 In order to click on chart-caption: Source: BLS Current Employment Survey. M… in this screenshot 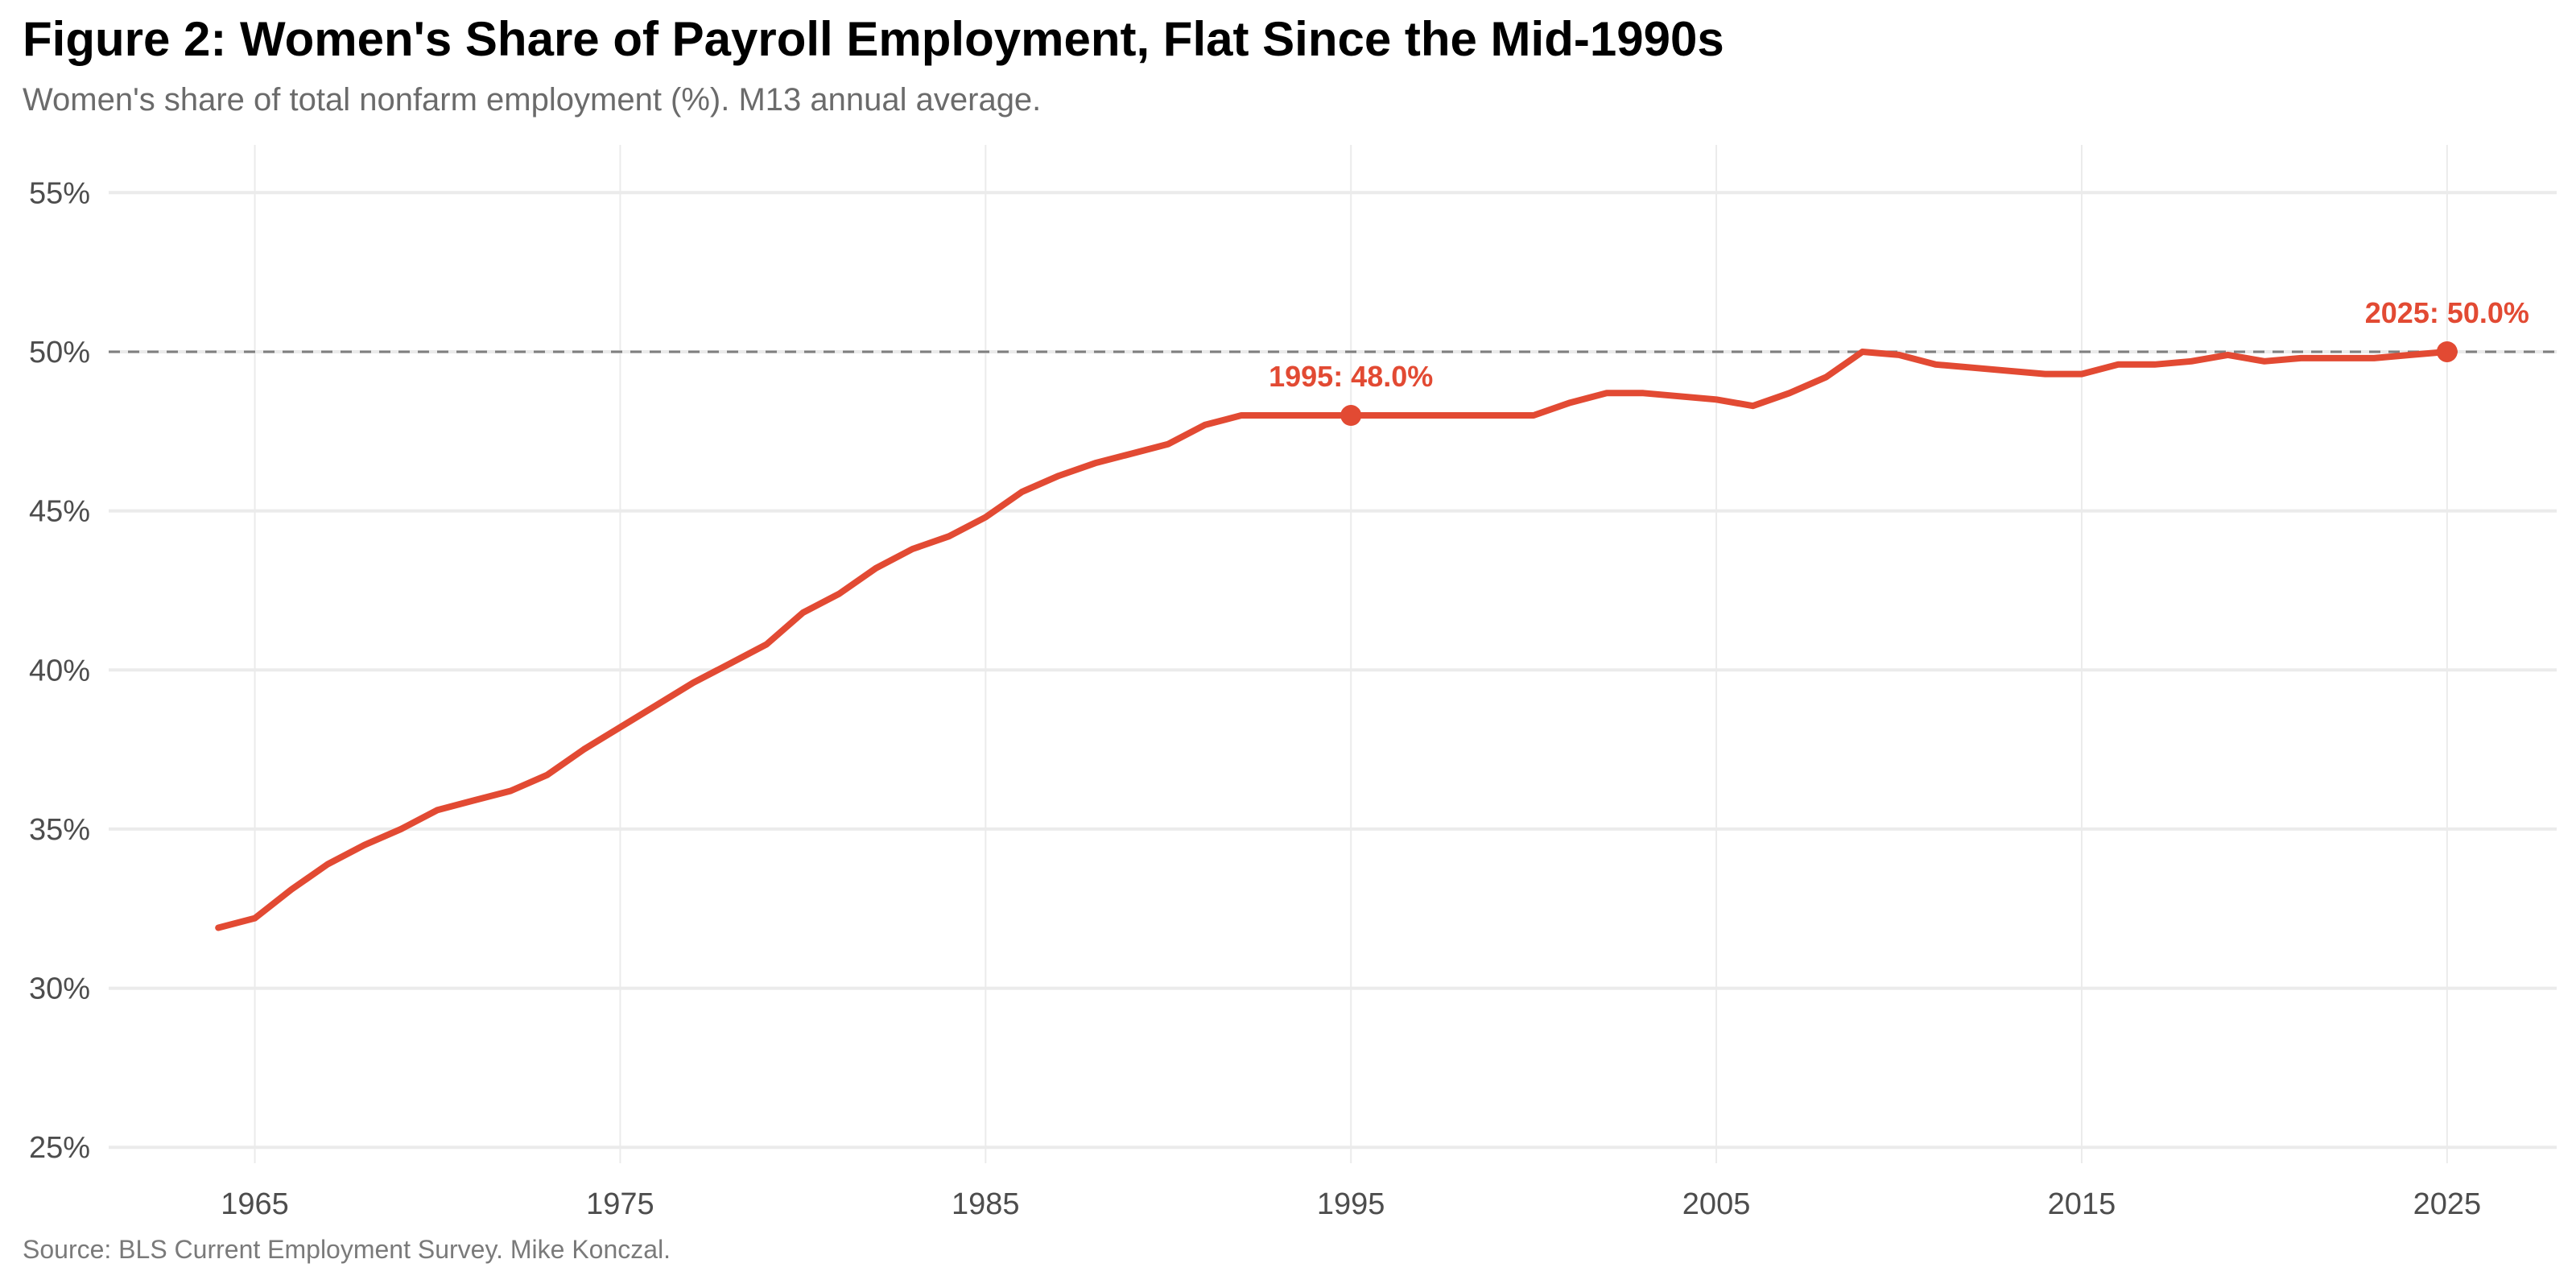, I will do `click(347, 1249)`.